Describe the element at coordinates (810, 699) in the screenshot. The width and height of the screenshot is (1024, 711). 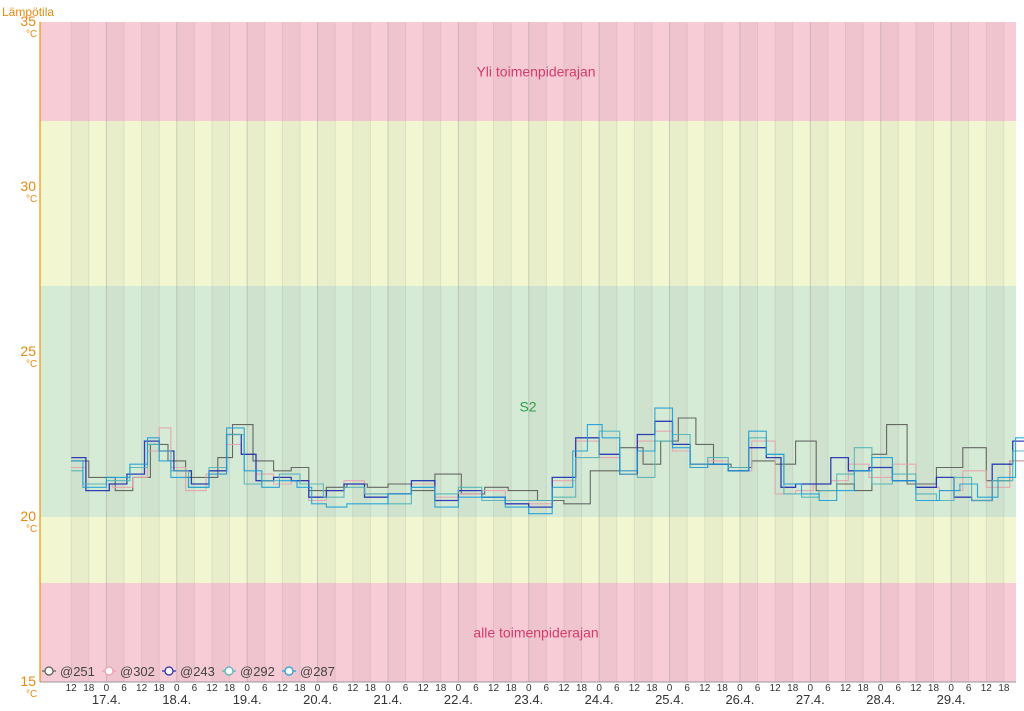
I see `x-day-label: 27.4.` at that location.